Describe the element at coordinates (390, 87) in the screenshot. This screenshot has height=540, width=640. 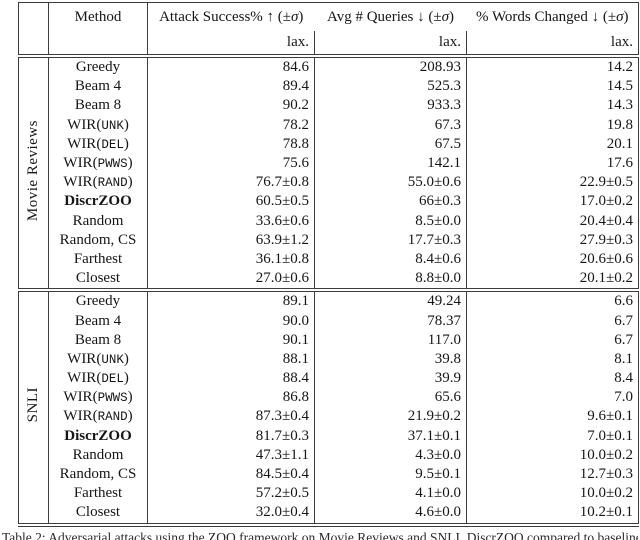
I see `avg-queries-value: 525.3` at that location.